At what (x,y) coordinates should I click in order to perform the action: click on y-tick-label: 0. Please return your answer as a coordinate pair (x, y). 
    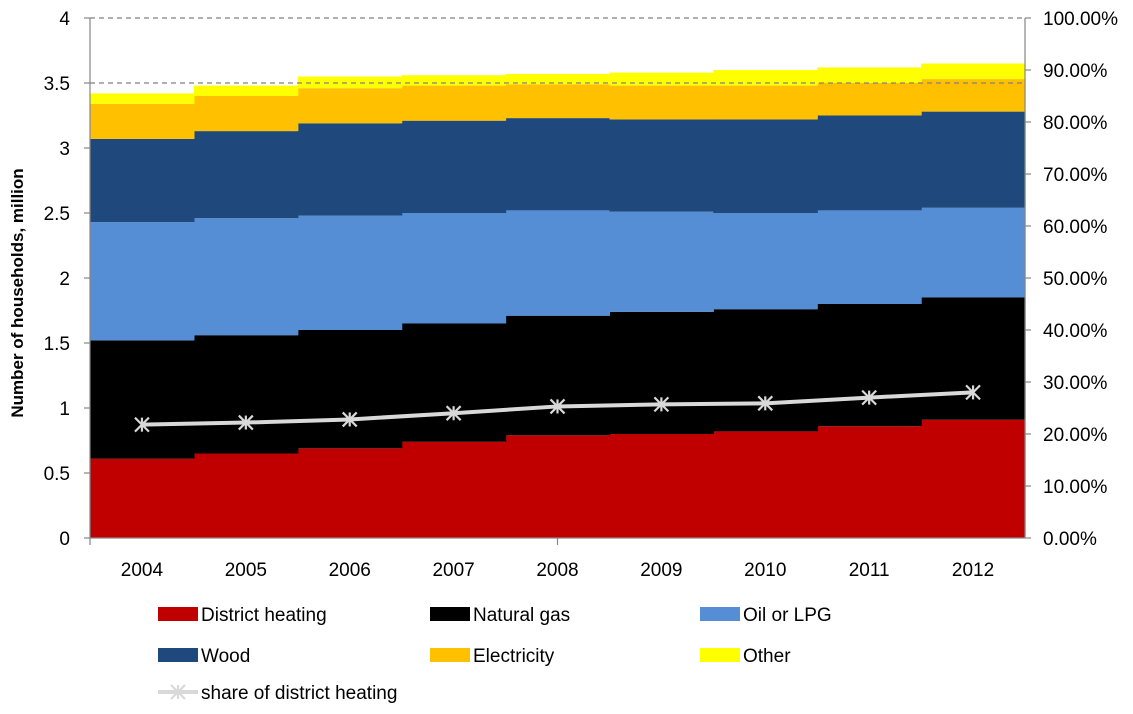
    Looking at the image, I should click on (64, 539).